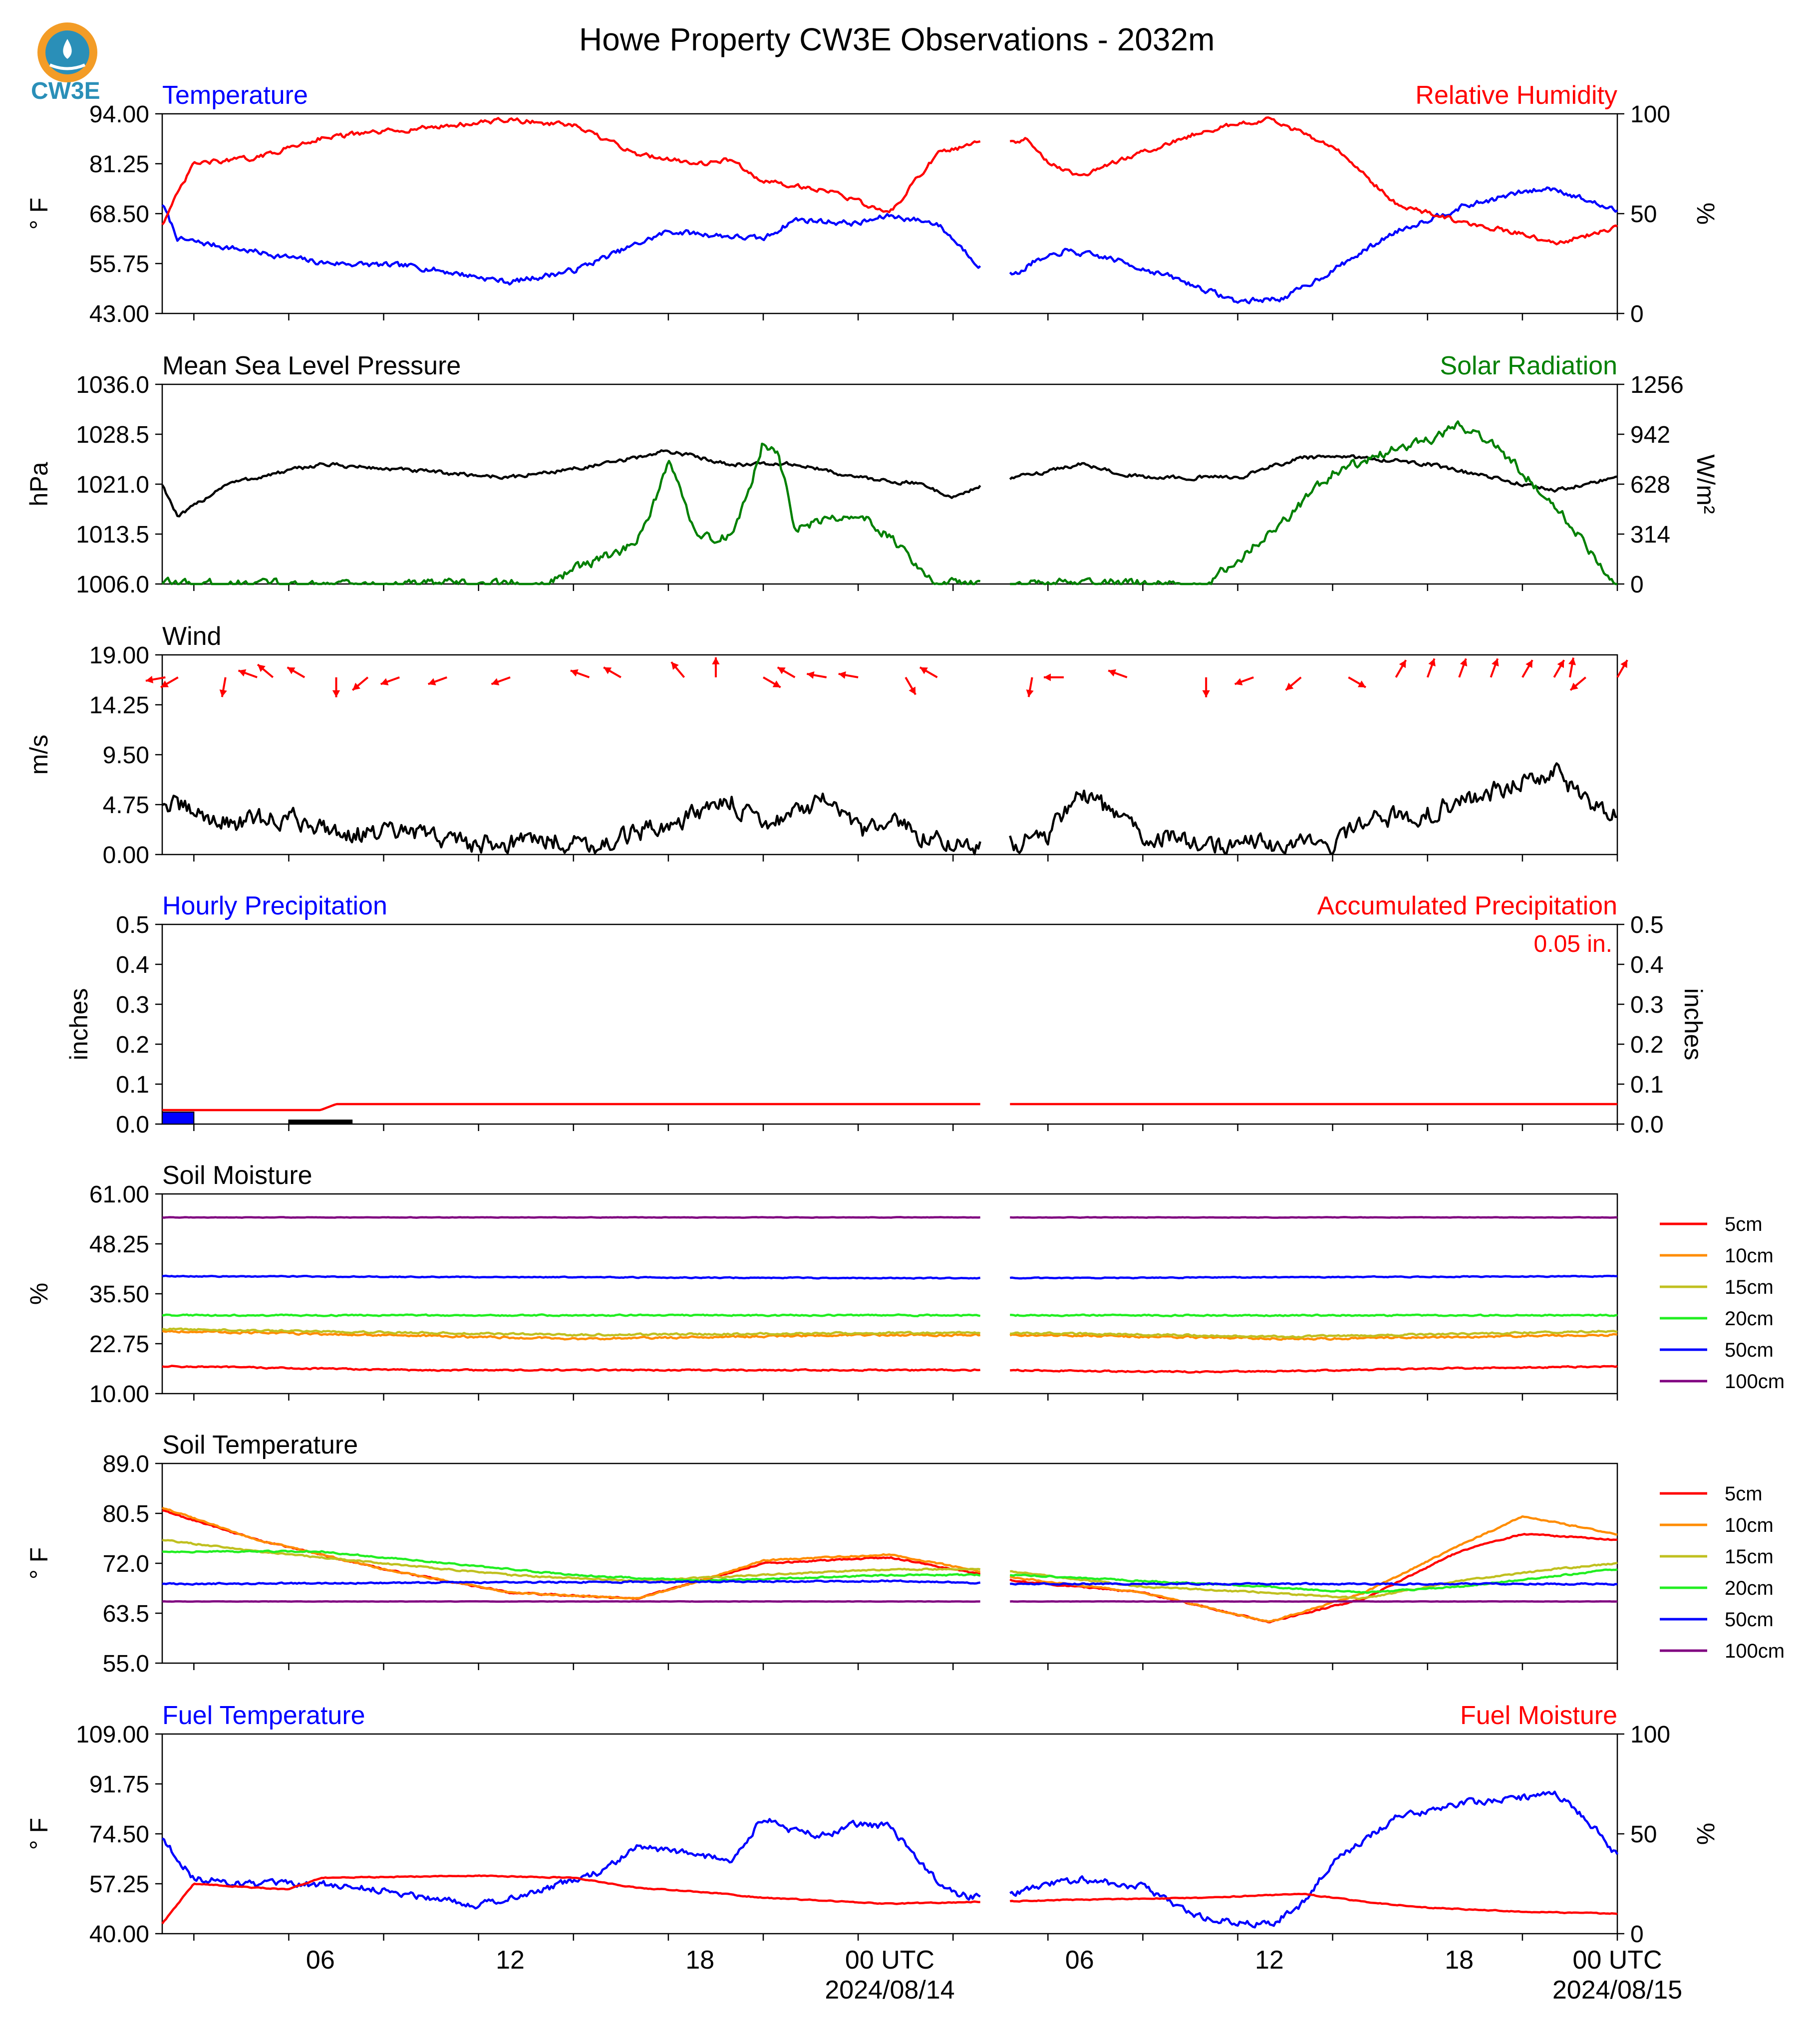 The image size is (1820, 2028). Describe the element at coordinates (1647, 965) in the screenshot. I see `y-tick-label-right: 0.4` at that location.